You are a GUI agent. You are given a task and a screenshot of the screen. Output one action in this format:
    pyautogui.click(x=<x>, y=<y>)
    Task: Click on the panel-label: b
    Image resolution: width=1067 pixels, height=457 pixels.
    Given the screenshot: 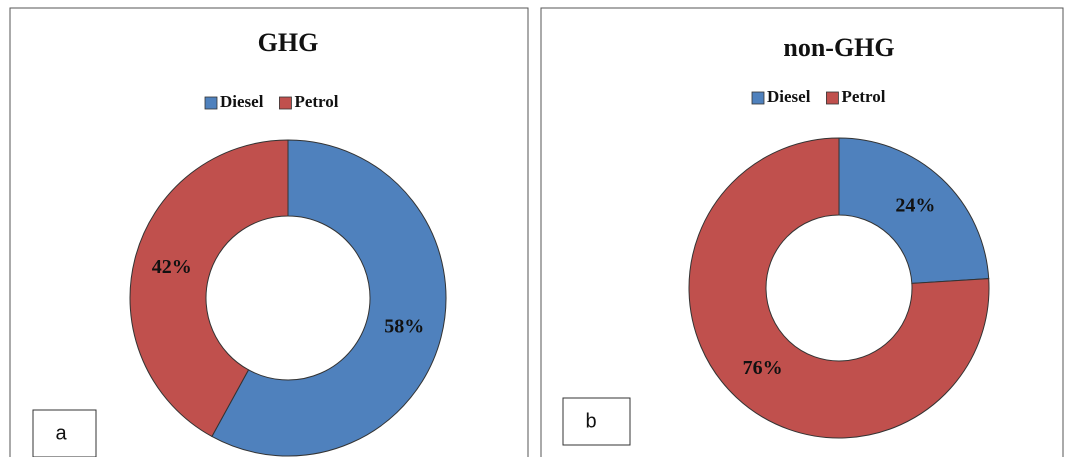 What is the action you would take?
    pyautogui.click(x=590, y=421)
    